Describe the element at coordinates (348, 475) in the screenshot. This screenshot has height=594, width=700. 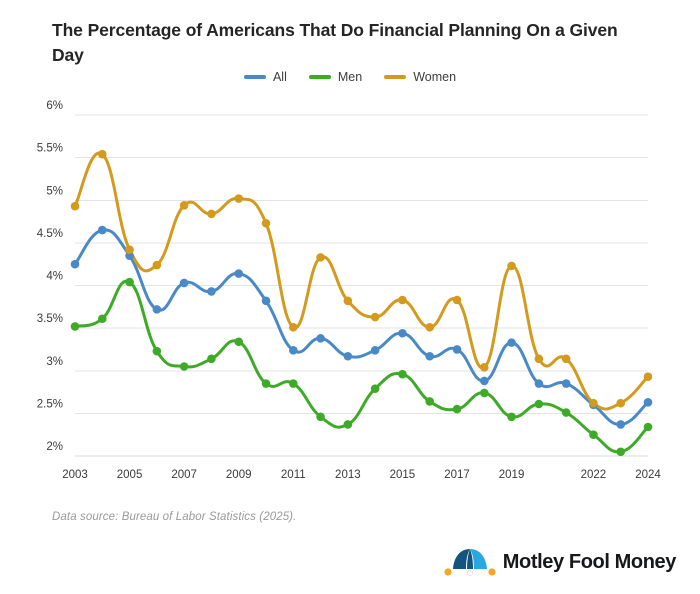
I see `x-axis-tick-label: 2013` at that location.